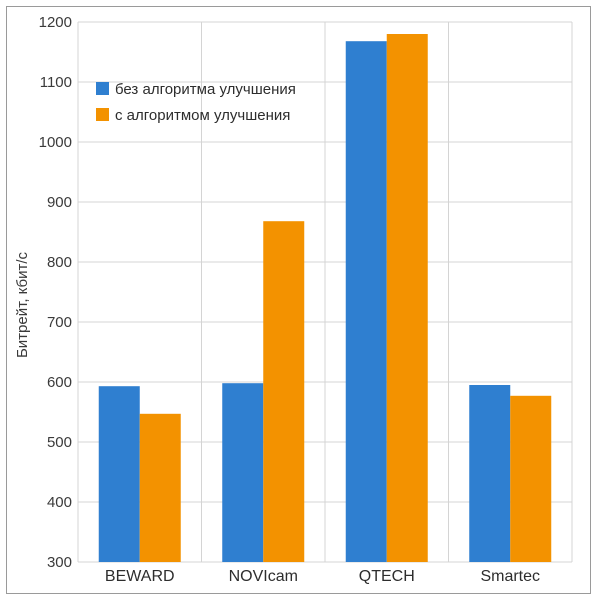  Describe the element at coordinates (59, 382) in the screenshot. I see `y-tick-label: 600` at that location.